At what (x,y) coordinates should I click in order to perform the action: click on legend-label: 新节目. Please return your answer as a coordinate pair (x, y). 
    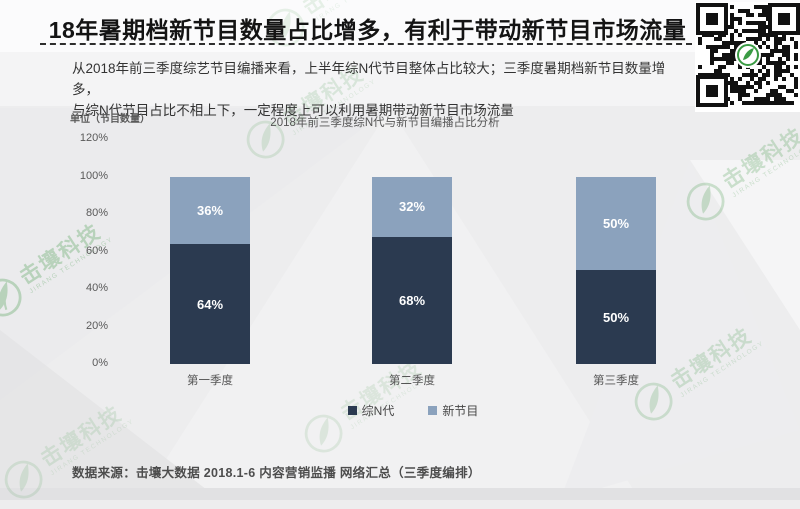
    Looking at the image, I should click on (460, 411).